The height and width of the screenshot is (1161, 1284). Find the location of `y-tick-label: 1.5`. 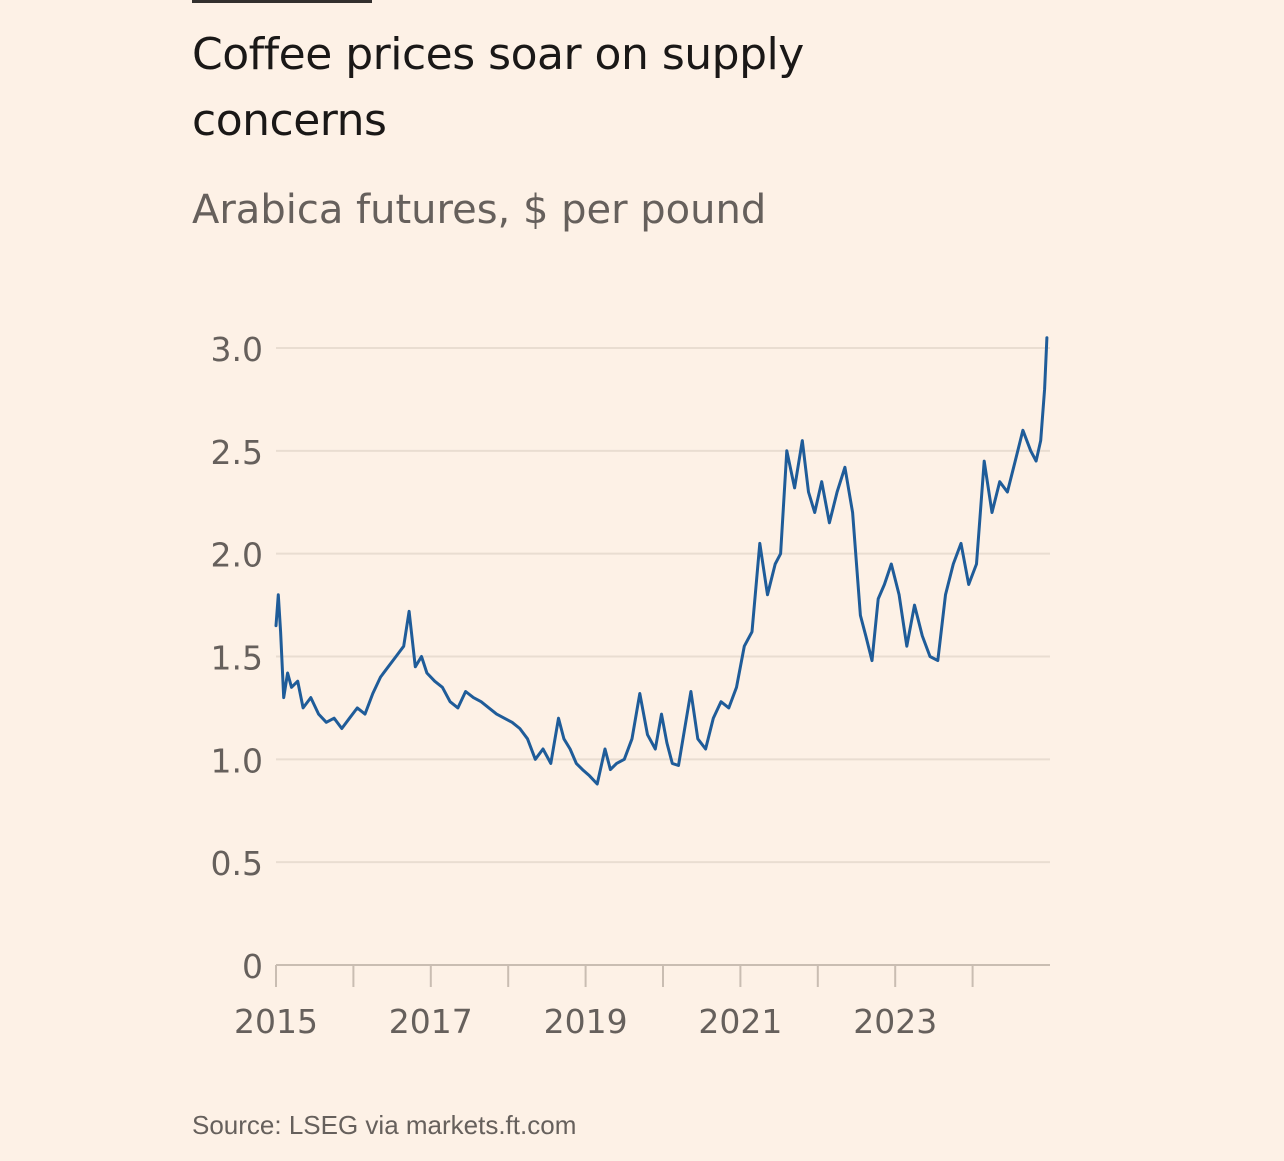

y-tick-label: 1.5 is located at coordinates (237, 658).